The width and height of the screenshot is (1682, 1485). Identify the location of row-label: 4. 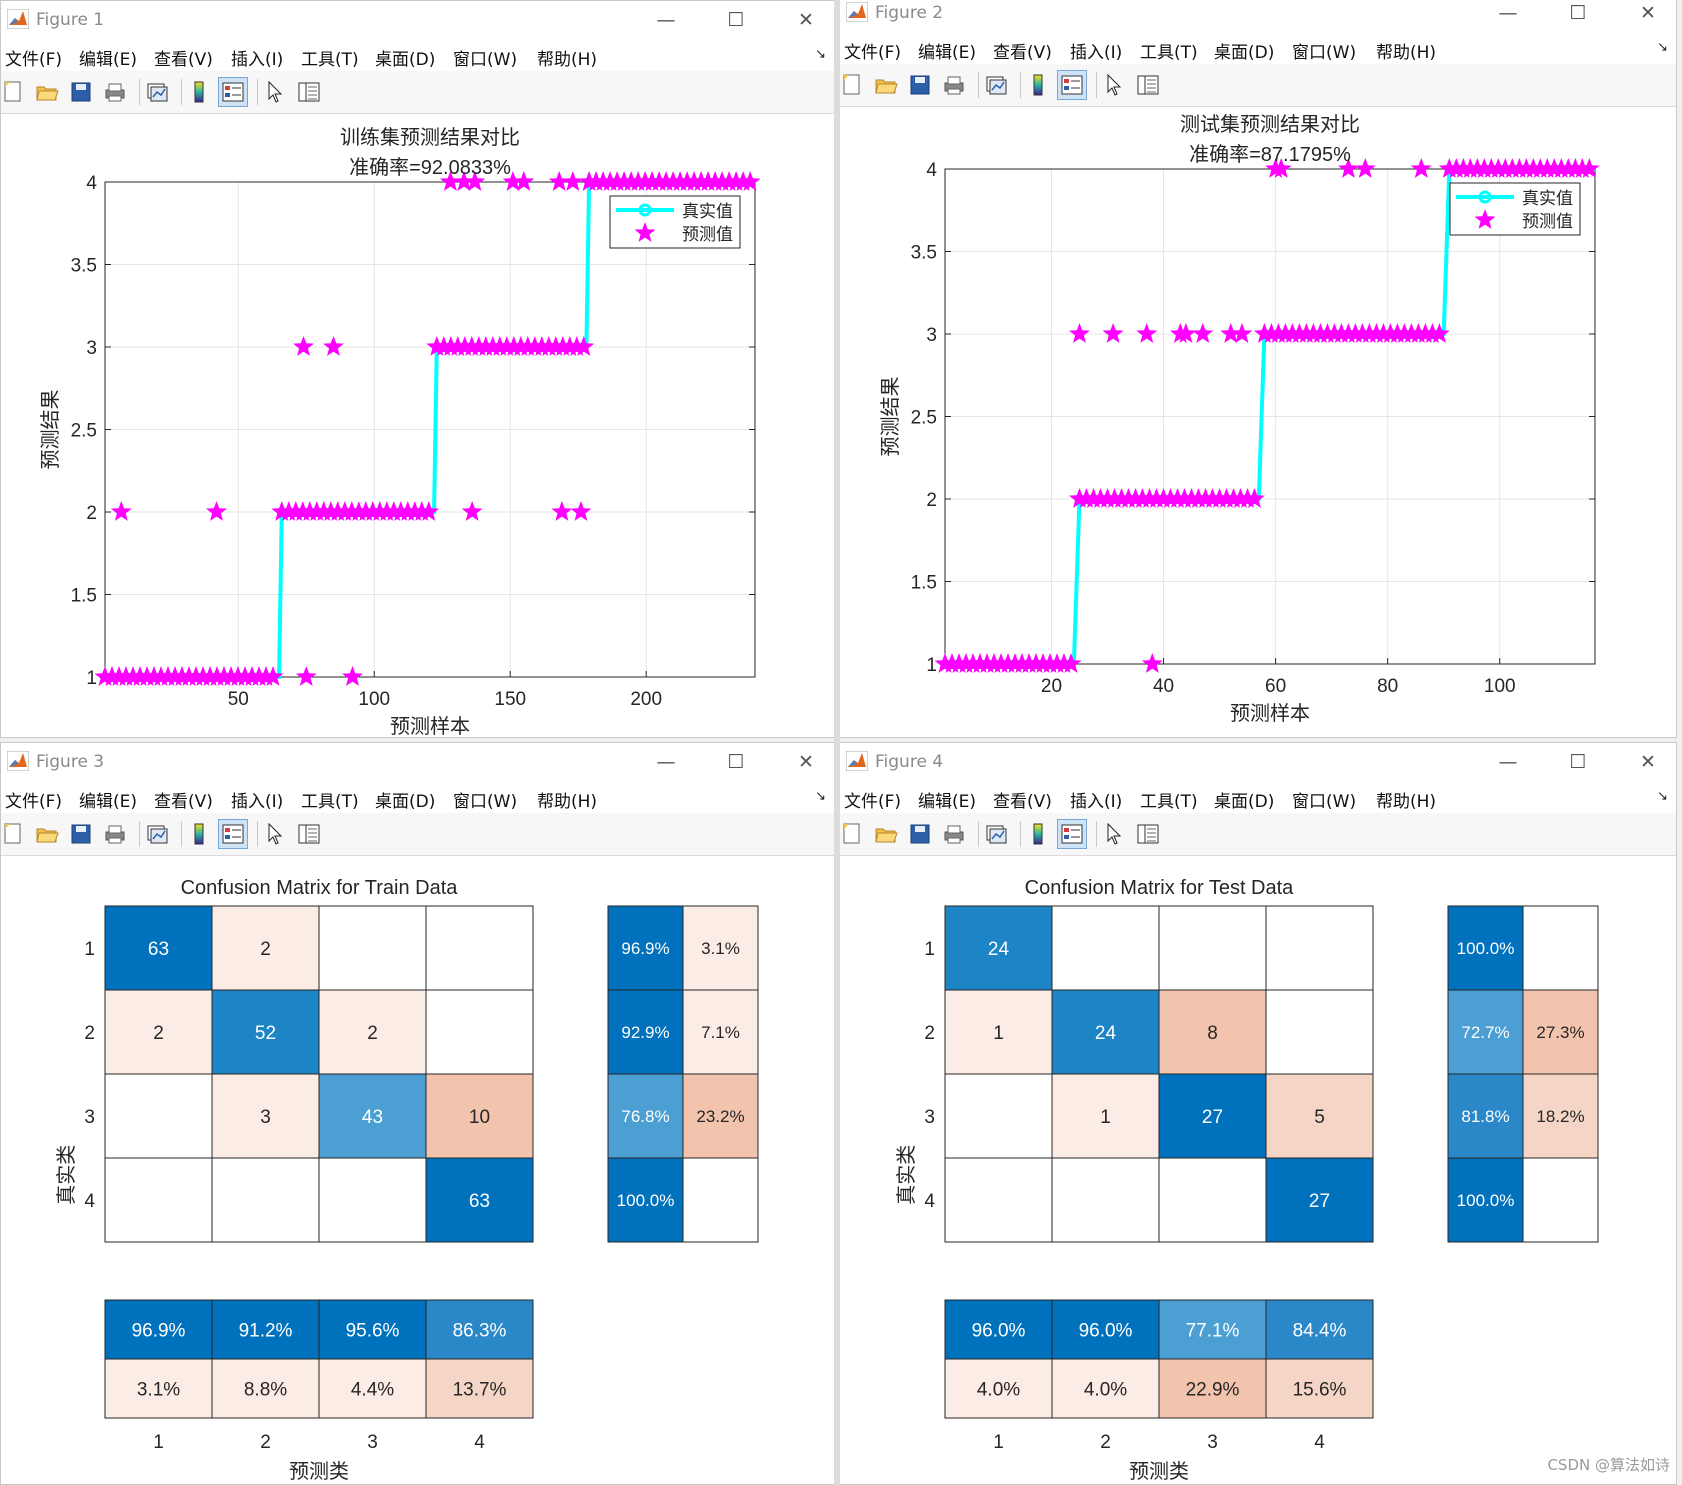
(929, 1201).